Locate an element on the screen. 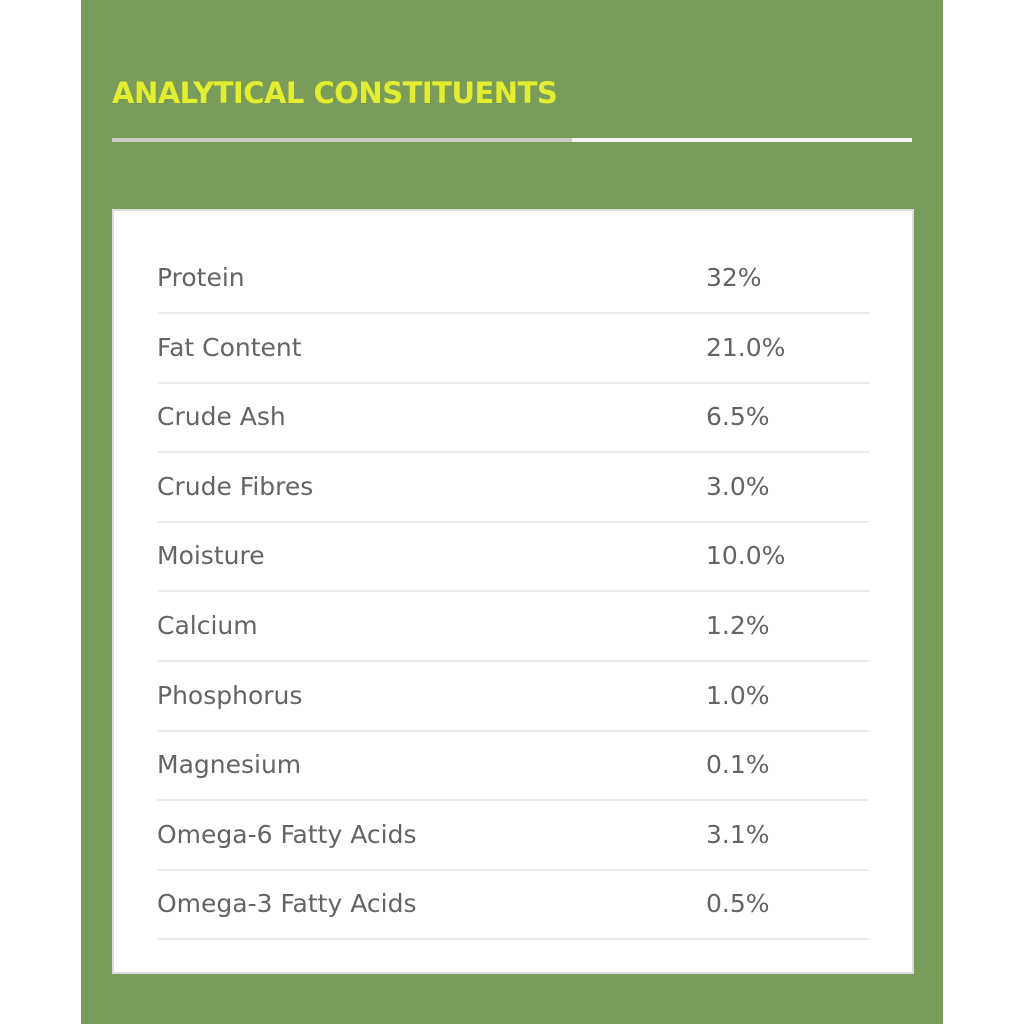 The height and width of the screenshot is (1024, 1024). constituent-name: Omega-6 Fatty Acids is located at coordinates (287, 834).